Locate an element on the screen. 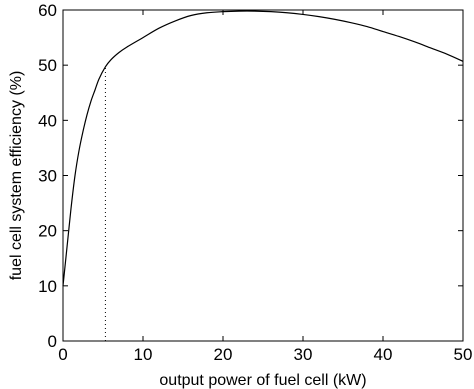 Image resolution: width=474 pixels, height=389 pixels. x-tick-label: 10 is located at coordinates (143, 354).